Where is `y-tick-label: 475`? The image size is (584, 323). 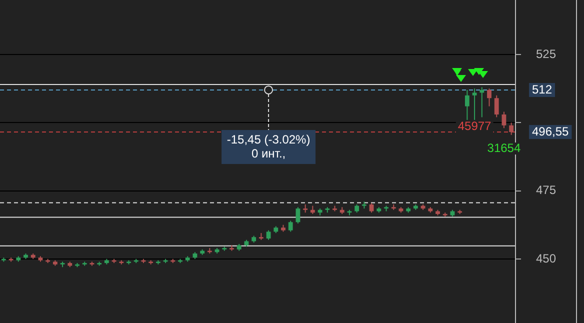 y-tick-label: 475 is located at coordinates (546, 190).